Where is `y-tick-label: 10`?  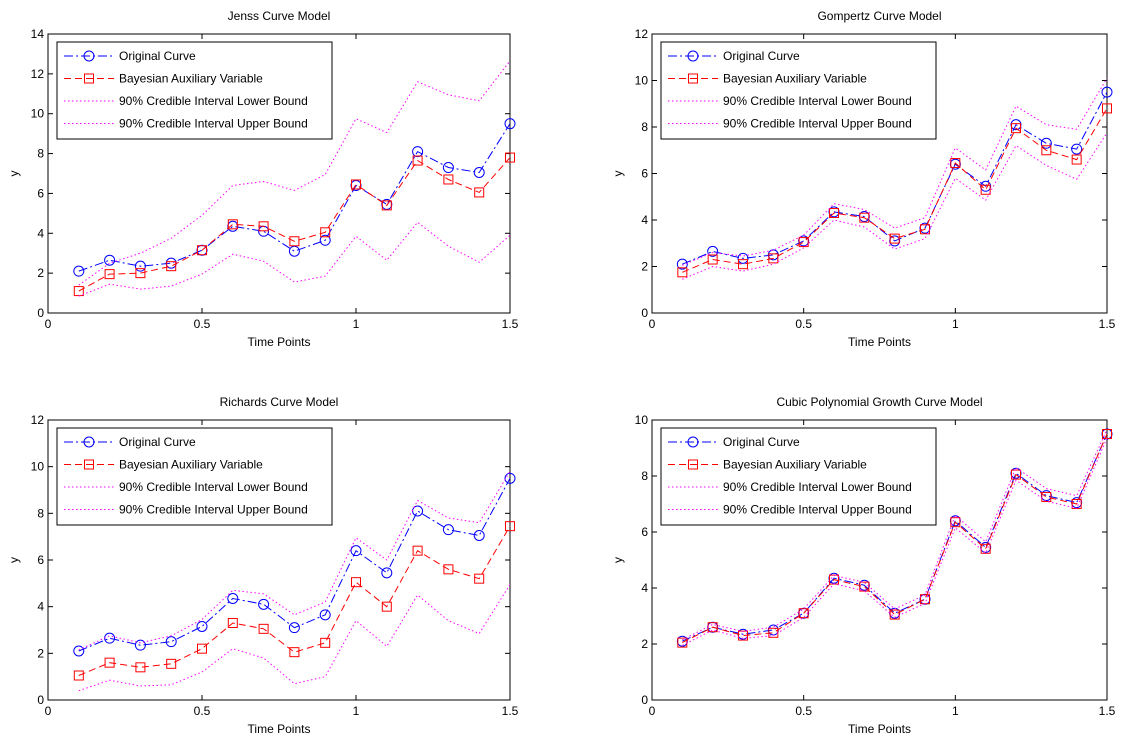 y-tick-label: 10 is located at coordinates (38, 114).